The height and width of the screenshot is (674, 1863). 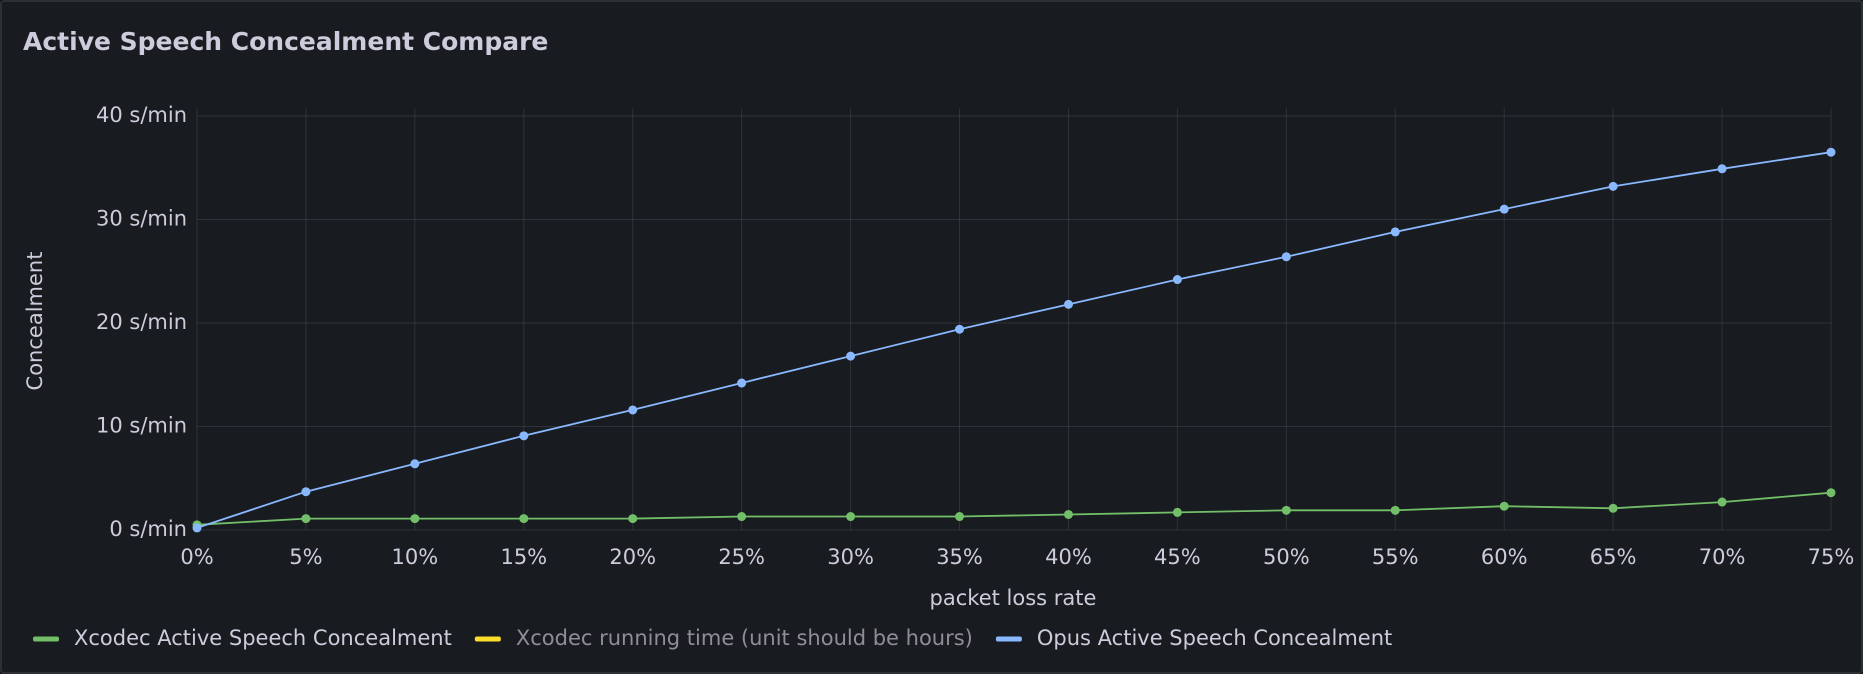 What do you see at coordinates (1214, 638) in the screenshot?
I see `legend-label: Opus Active Speech Concealment` at bounding box center [1214, 638].